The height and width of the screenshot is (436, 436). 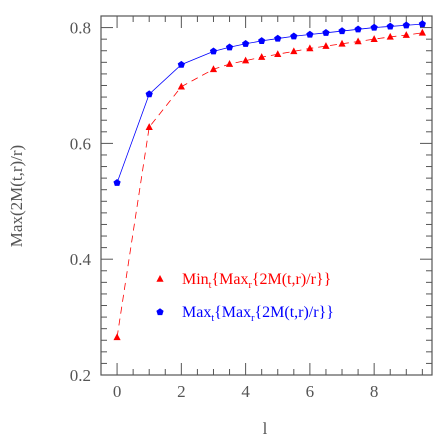 What do you see at coordinates (80, 375) in the screenshot?
I see `y-tick-label: 0.2` at bounding box center [80, 375].